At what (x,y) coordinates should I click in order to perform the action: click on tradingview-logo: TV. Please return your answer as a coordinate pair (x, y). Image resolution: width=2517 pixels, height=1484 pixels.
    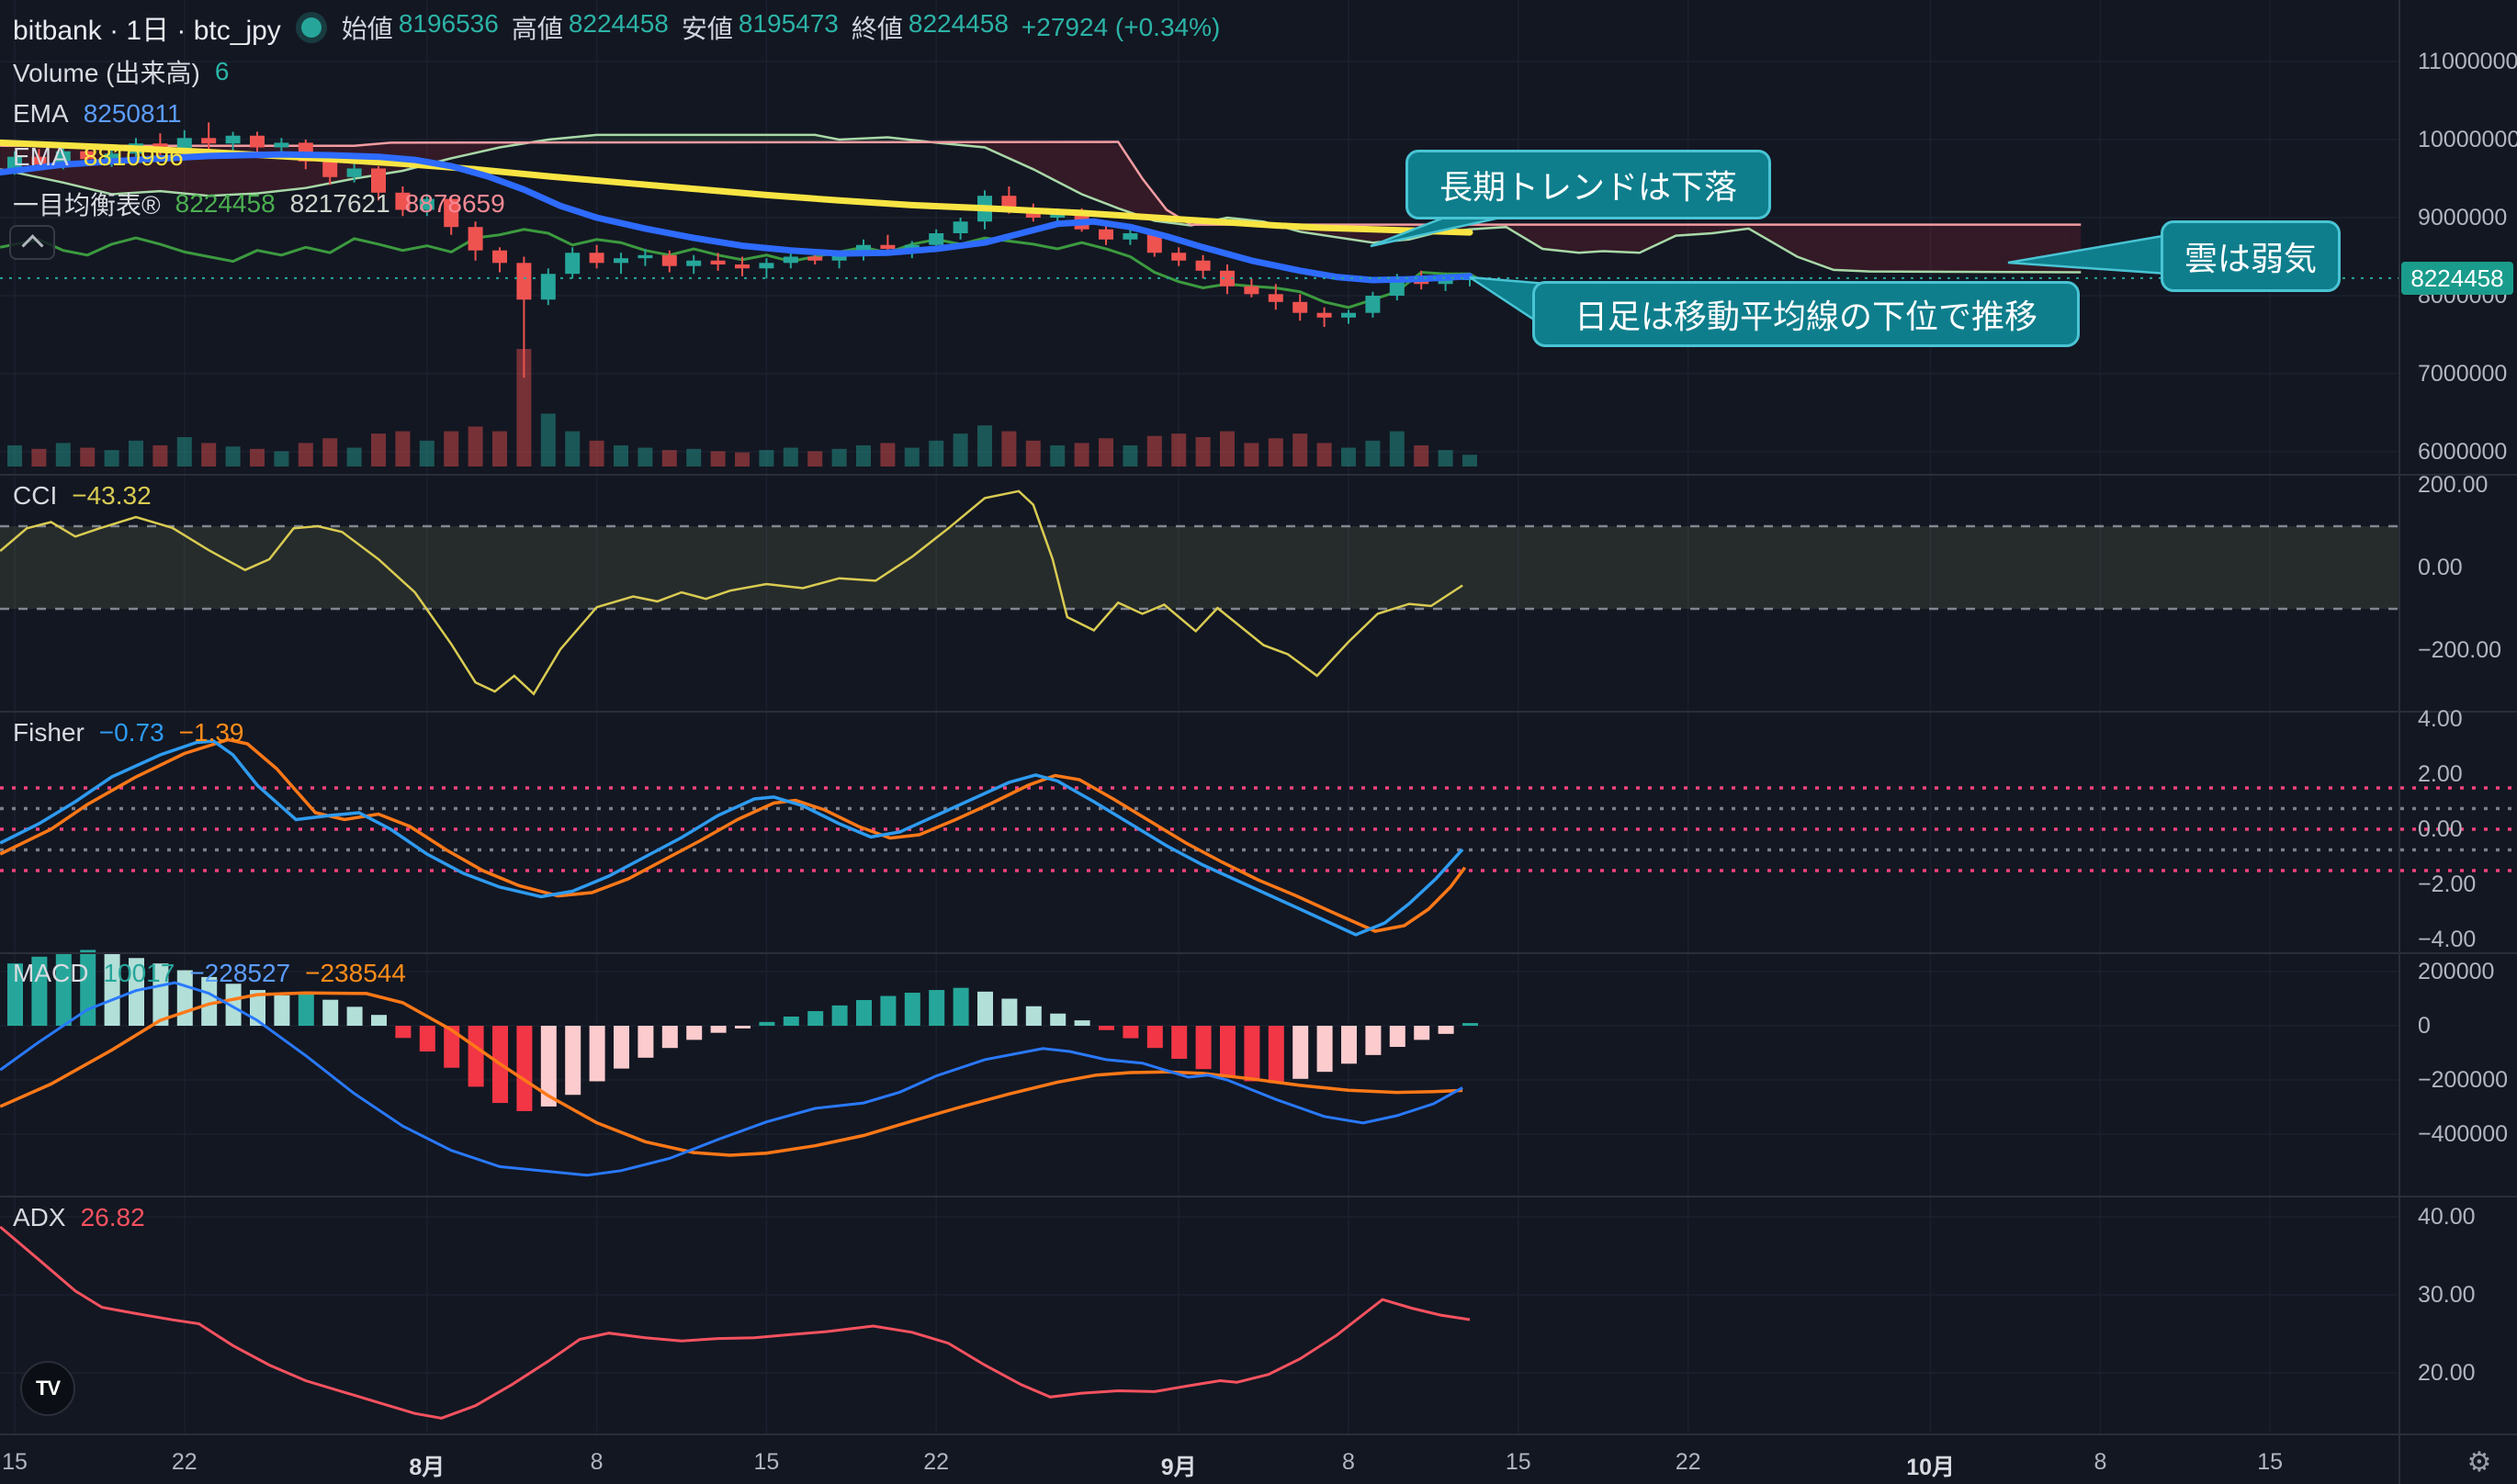
    Looking at the image, I should click on (47, 1389).